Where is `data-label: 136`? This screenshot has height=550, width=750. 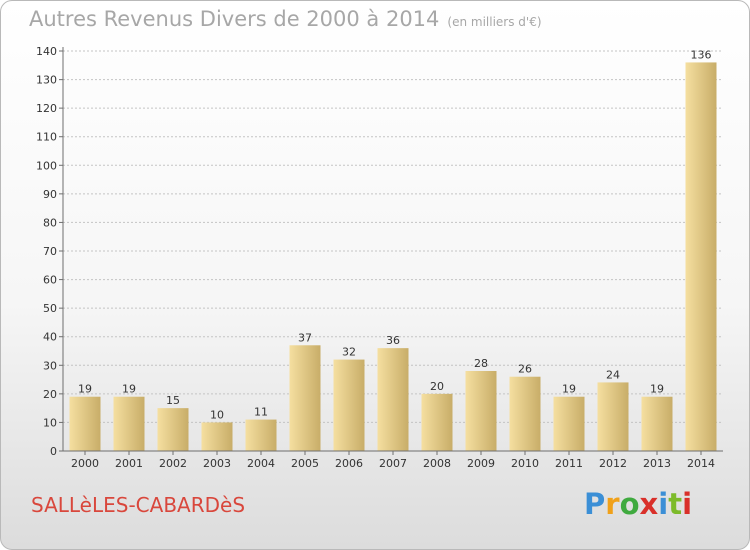 data-label: 136 is located at coordinates (701, 54).